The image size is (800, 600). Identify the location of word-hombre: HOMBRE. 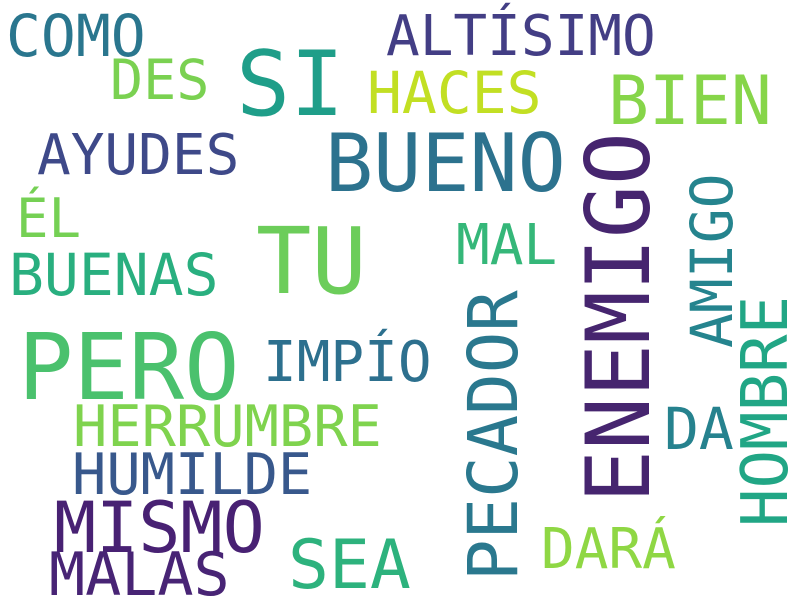
(764, 411).